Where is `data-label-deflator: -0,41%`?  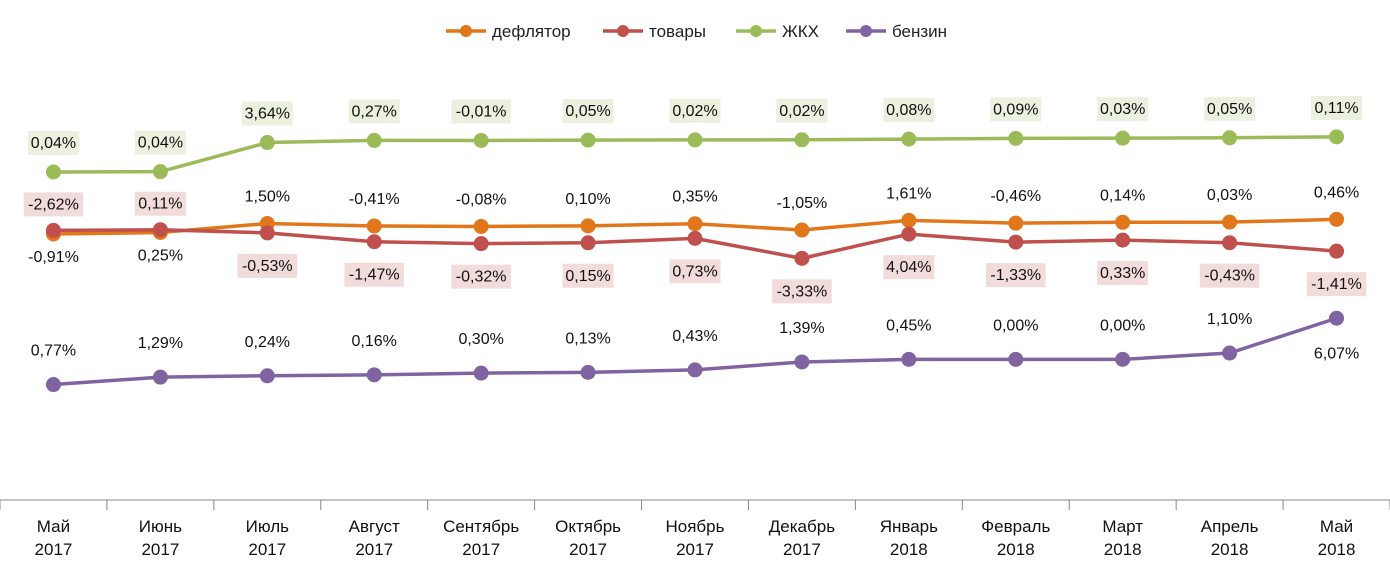 data-label-deflator: -0,41% is located at coordinates (374, 199).